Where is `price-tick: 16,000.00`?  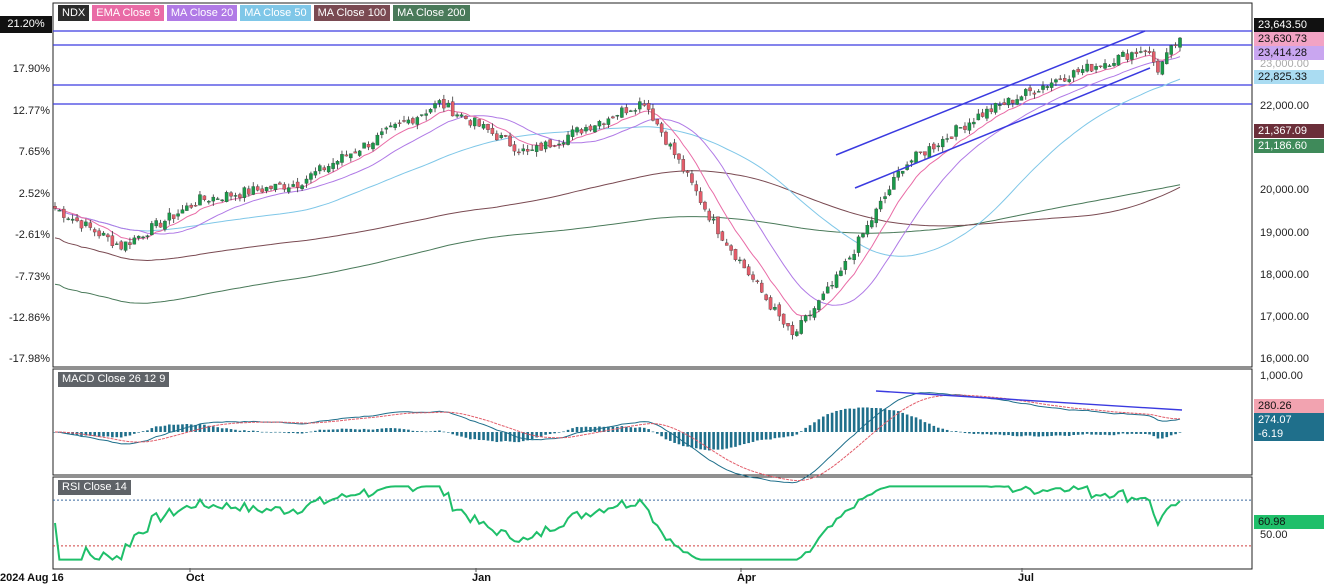 price-tick: 16,000.00 is located at coordinates (1284, 359).